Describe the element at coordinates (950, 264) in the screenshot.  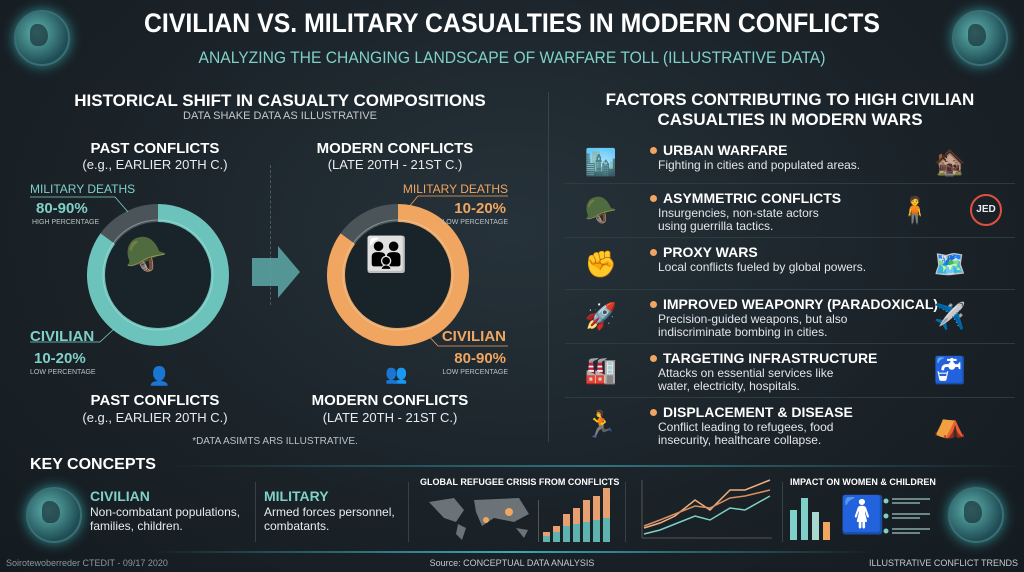
I see `factor-illustration-icon: 🗺️` at that location.